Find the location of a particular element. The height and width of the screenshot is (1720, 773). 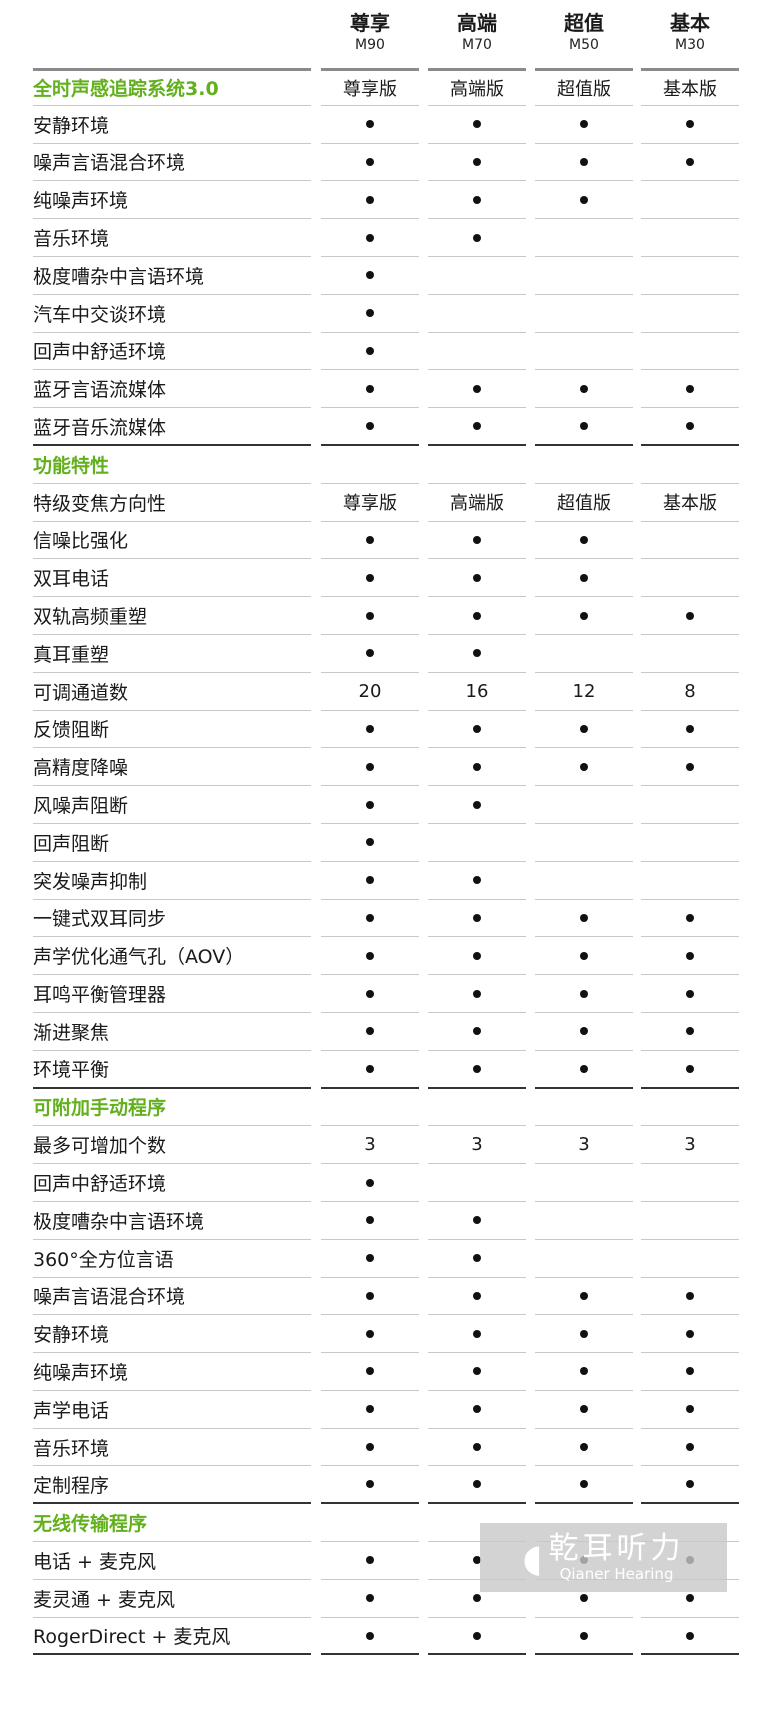

feature-label: 声学电话 is located at coordinates (172, 1410).